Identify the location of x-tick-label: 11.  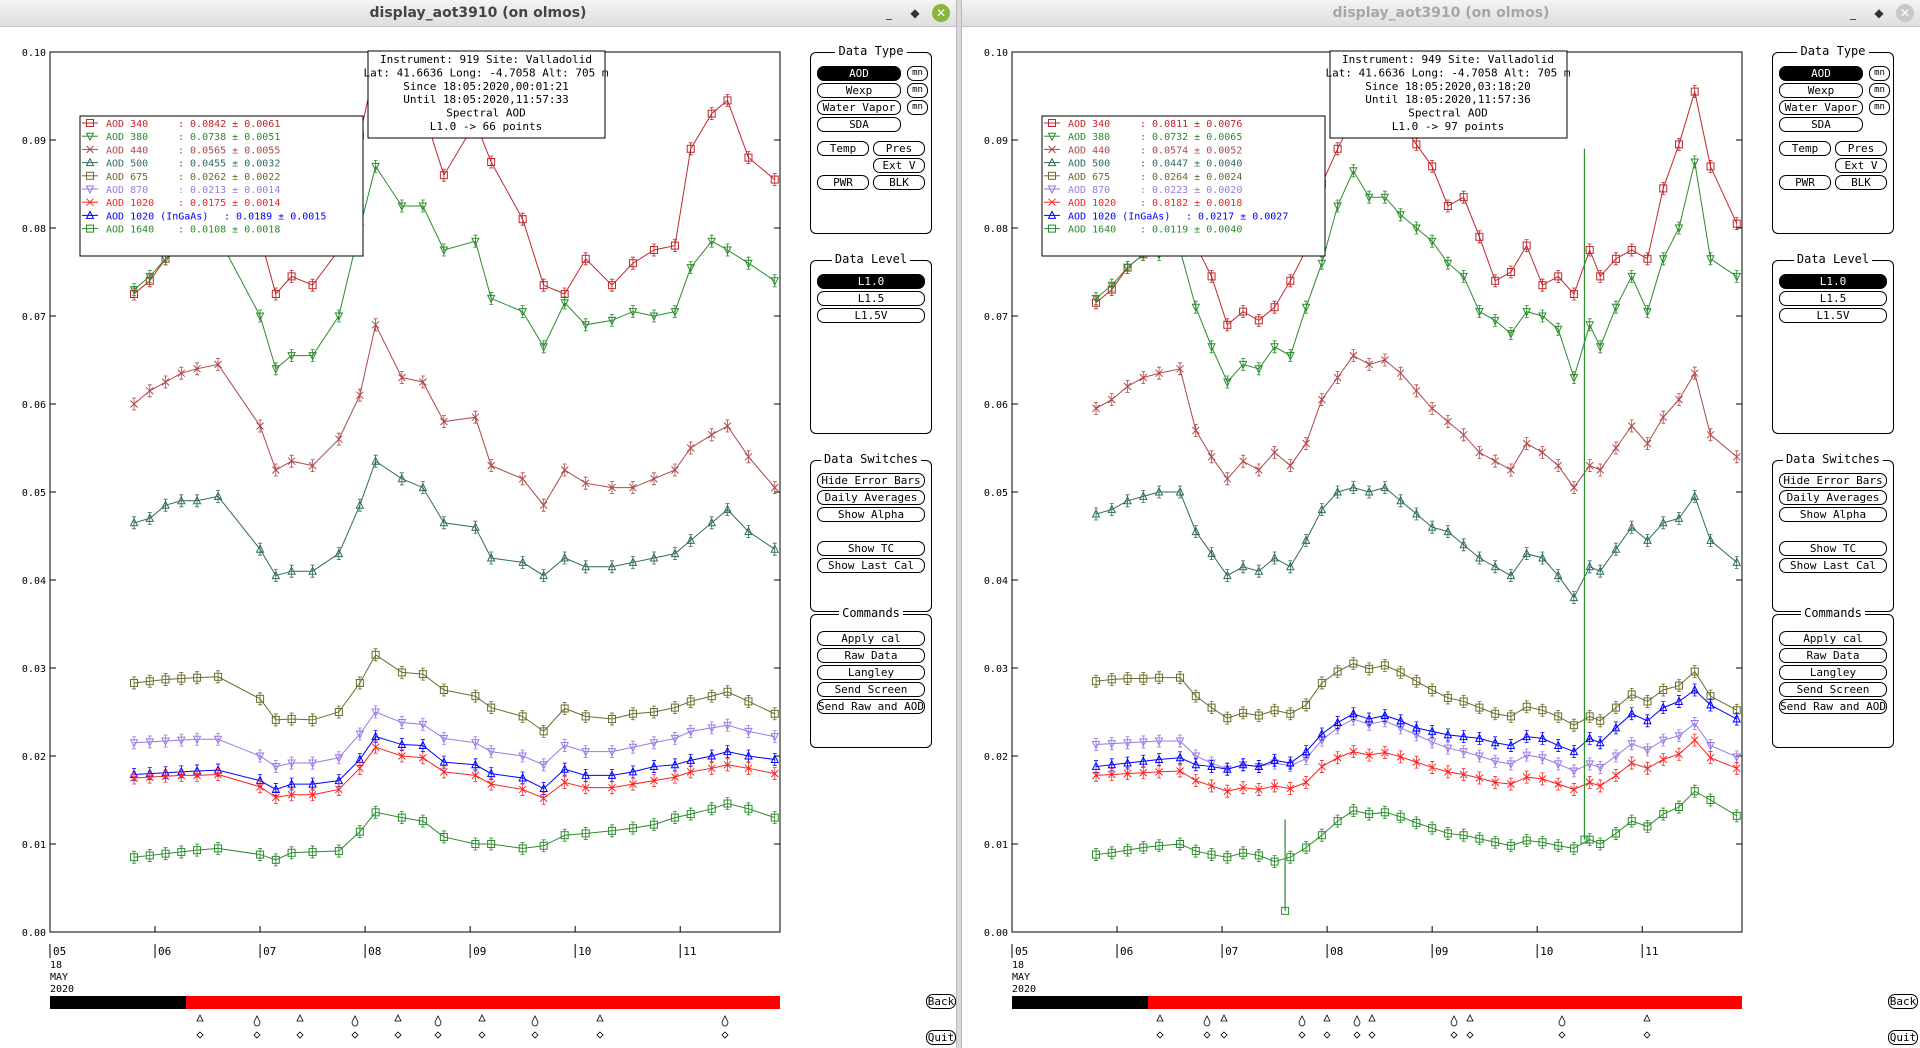
(1651, 951).